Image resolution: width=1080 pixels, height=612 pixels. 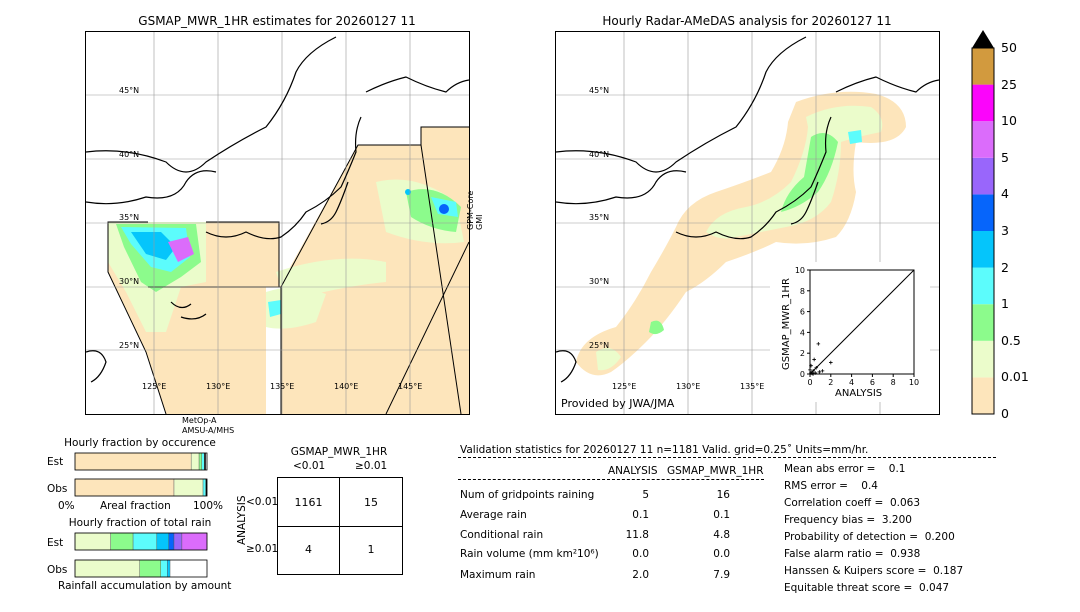 I want to click on scatter-plot: 0 2 4 6 8 10 0 2 4 6 8 10, so click(x=857, y=326).